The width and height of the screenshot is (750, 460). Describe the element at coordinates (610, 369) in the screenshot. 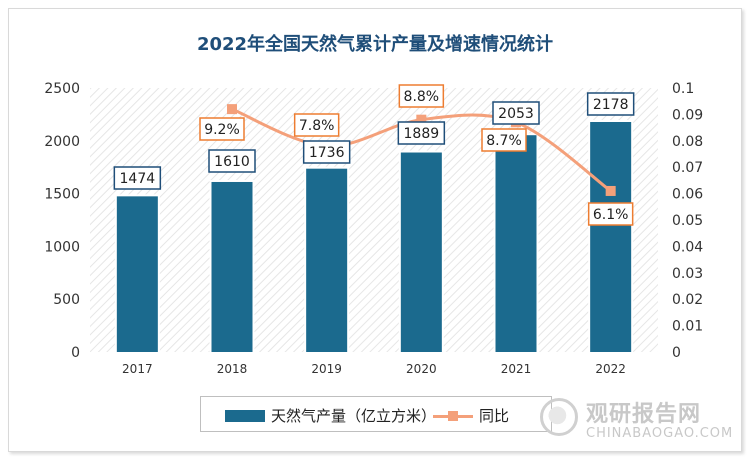

I see `x-tick-2022: 2022` at that location.